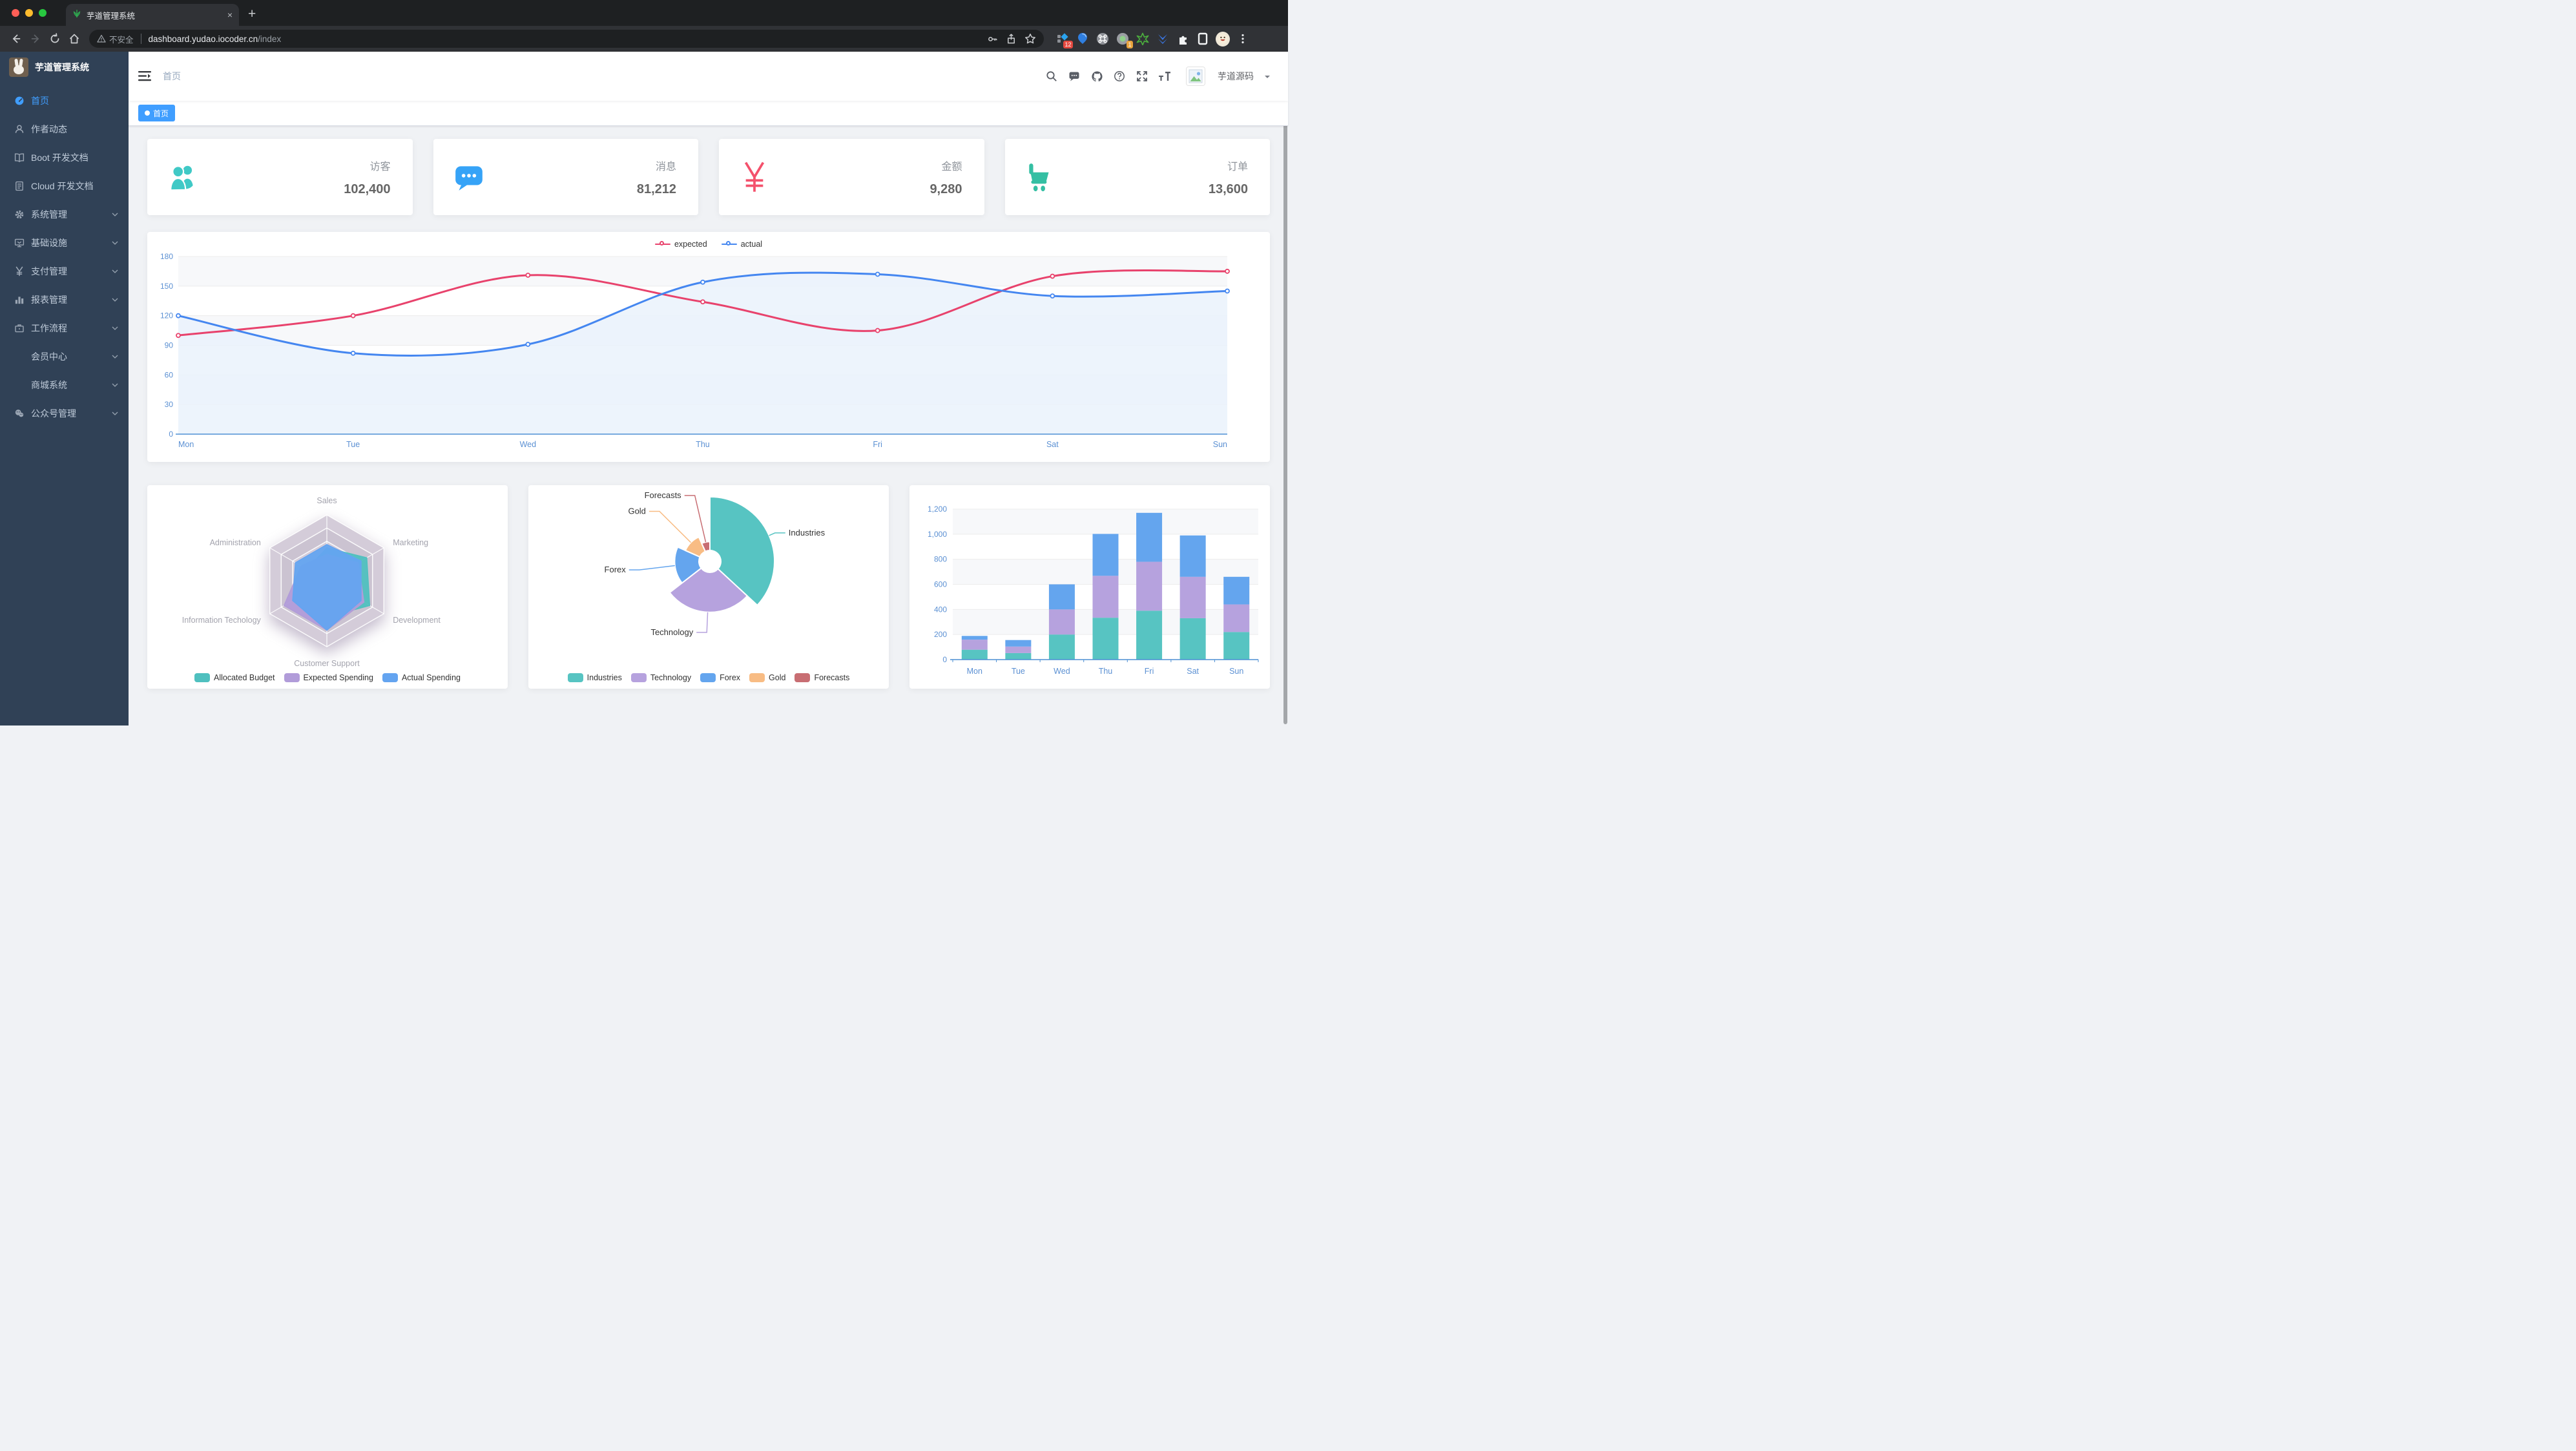 The height and width of the screenshot is (1451, 2576). What do you see at coordinates (1236, 76) in the screenshot?
I see `username: 芋道源码` at bounding box center [1236, 76].